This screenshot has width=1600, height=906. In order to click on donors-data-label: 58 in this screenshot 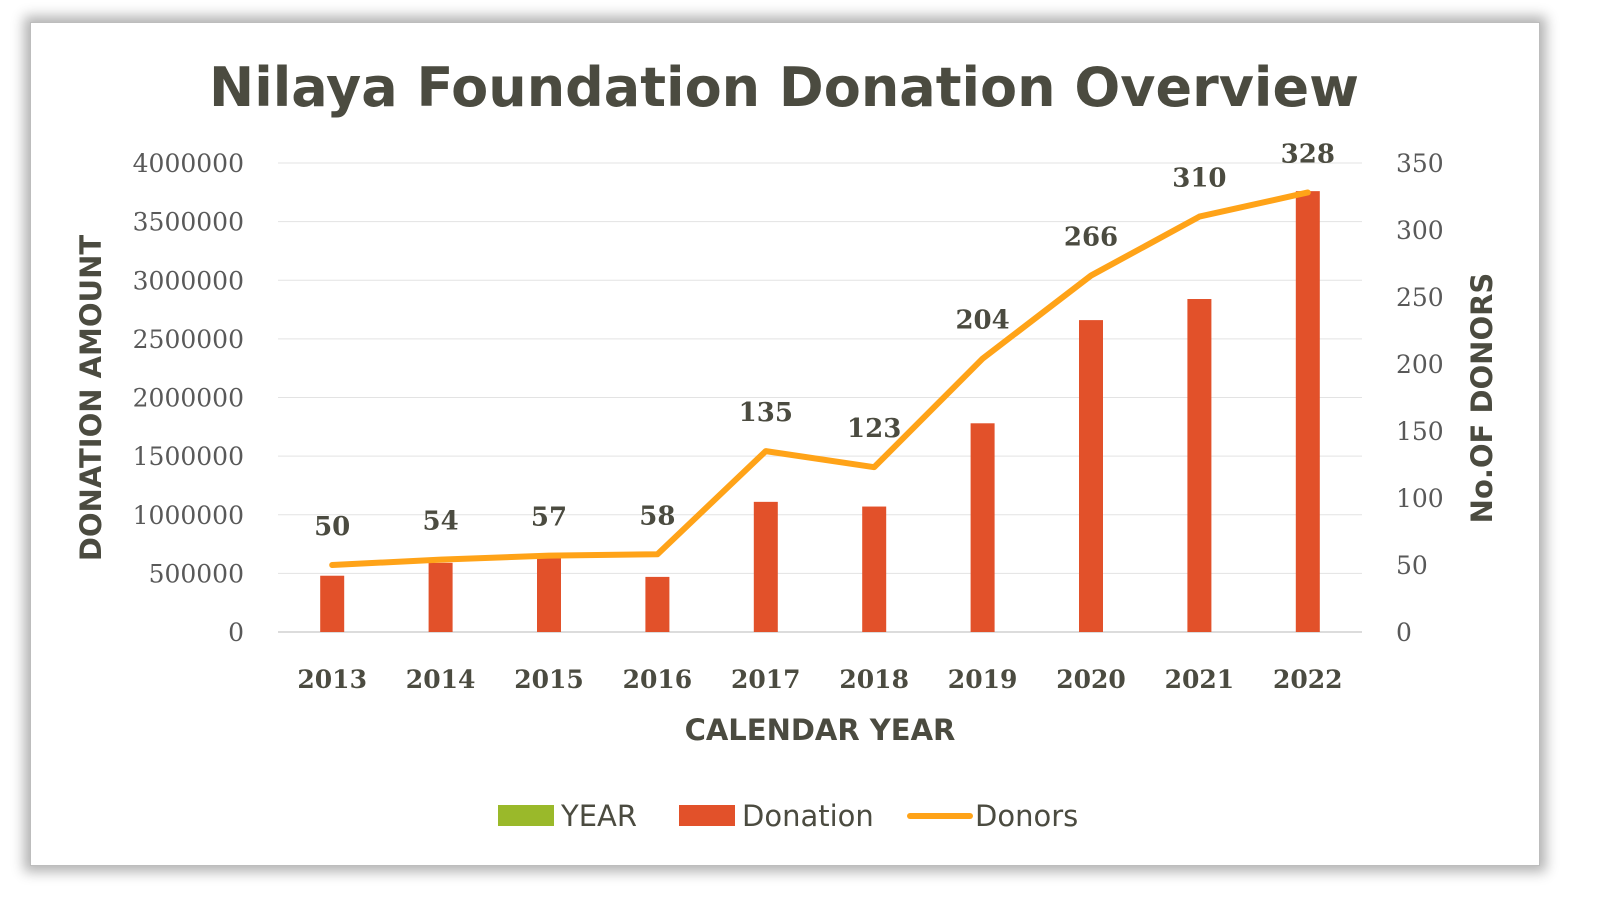, I will do `click(657, 516)`.